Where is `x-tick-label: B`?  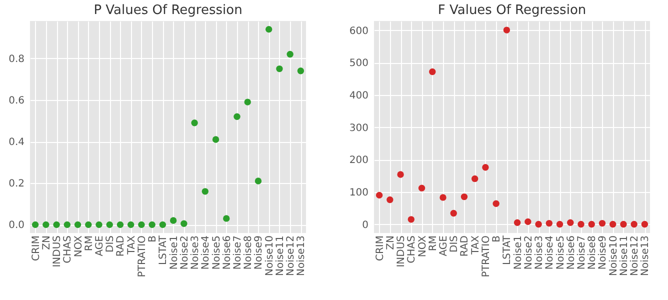 x-tick-label: B is located at coordinates (497, 238).